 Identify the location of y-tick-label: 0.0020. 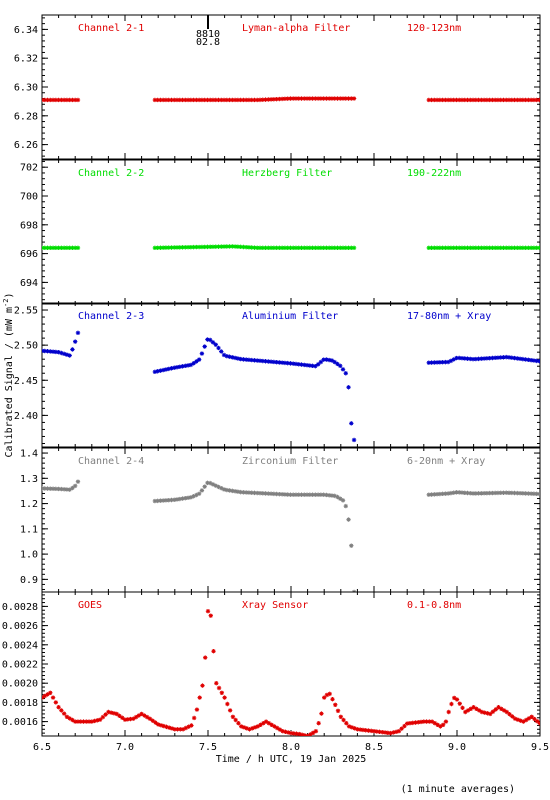
(20, 684).